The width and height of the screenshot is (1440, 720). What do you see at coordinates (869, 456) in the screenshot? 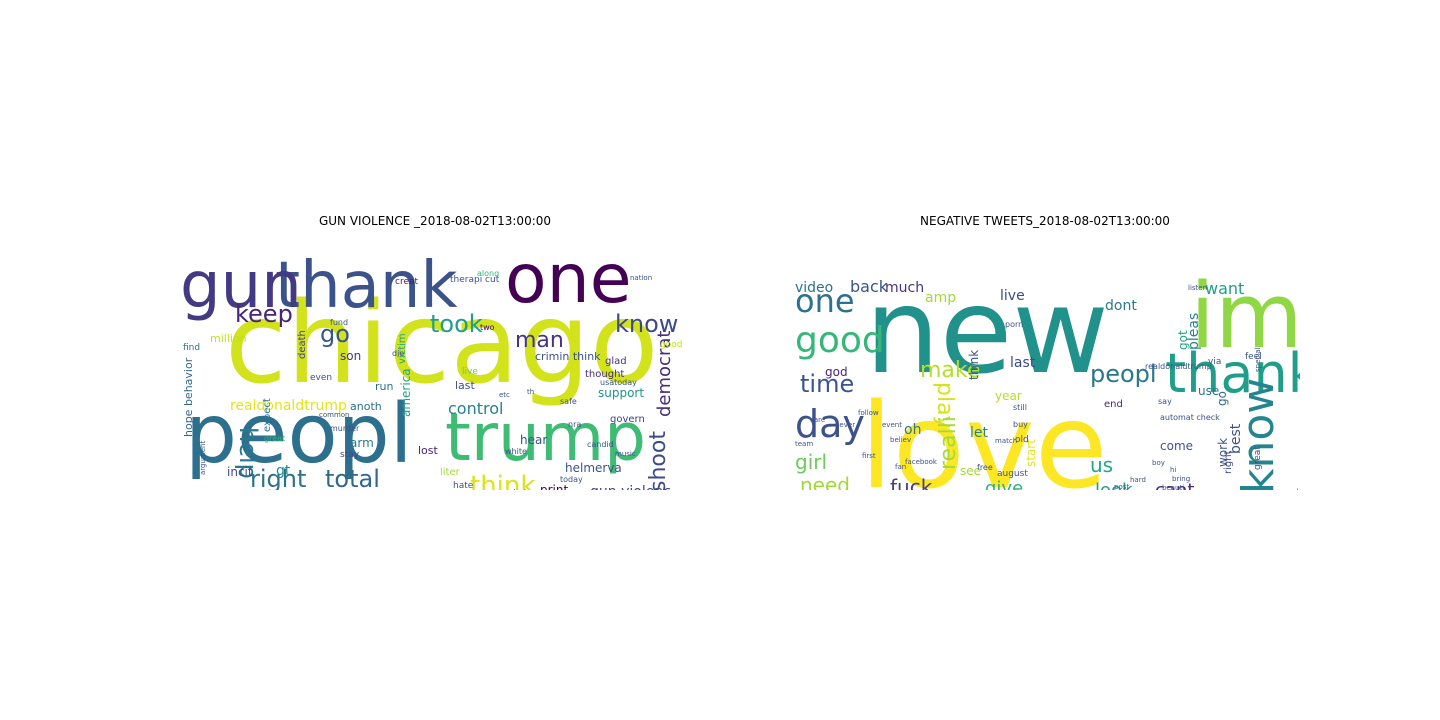
I see `wordcloud-word: first` at bounding box center [869, 456].